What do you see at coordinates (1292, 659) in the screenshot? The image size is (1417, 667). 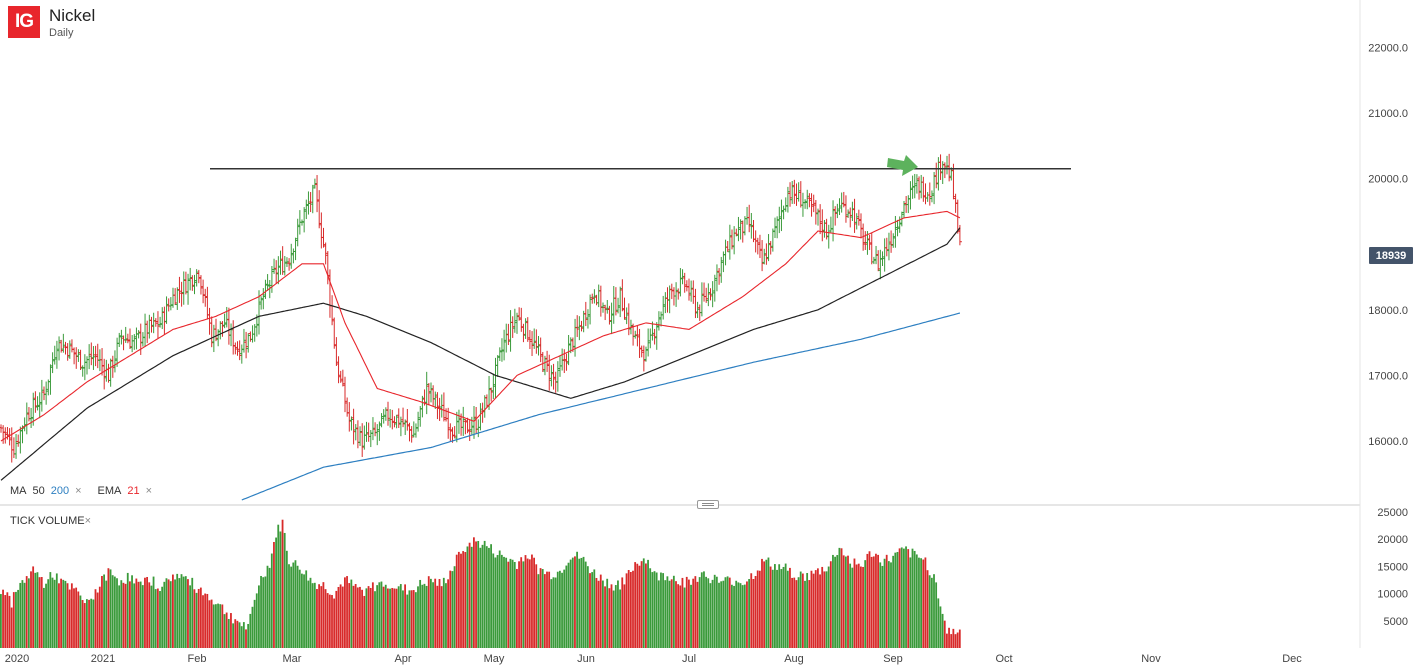 I see `time-tick-label: Dec` at bounding box center [1292, 659].